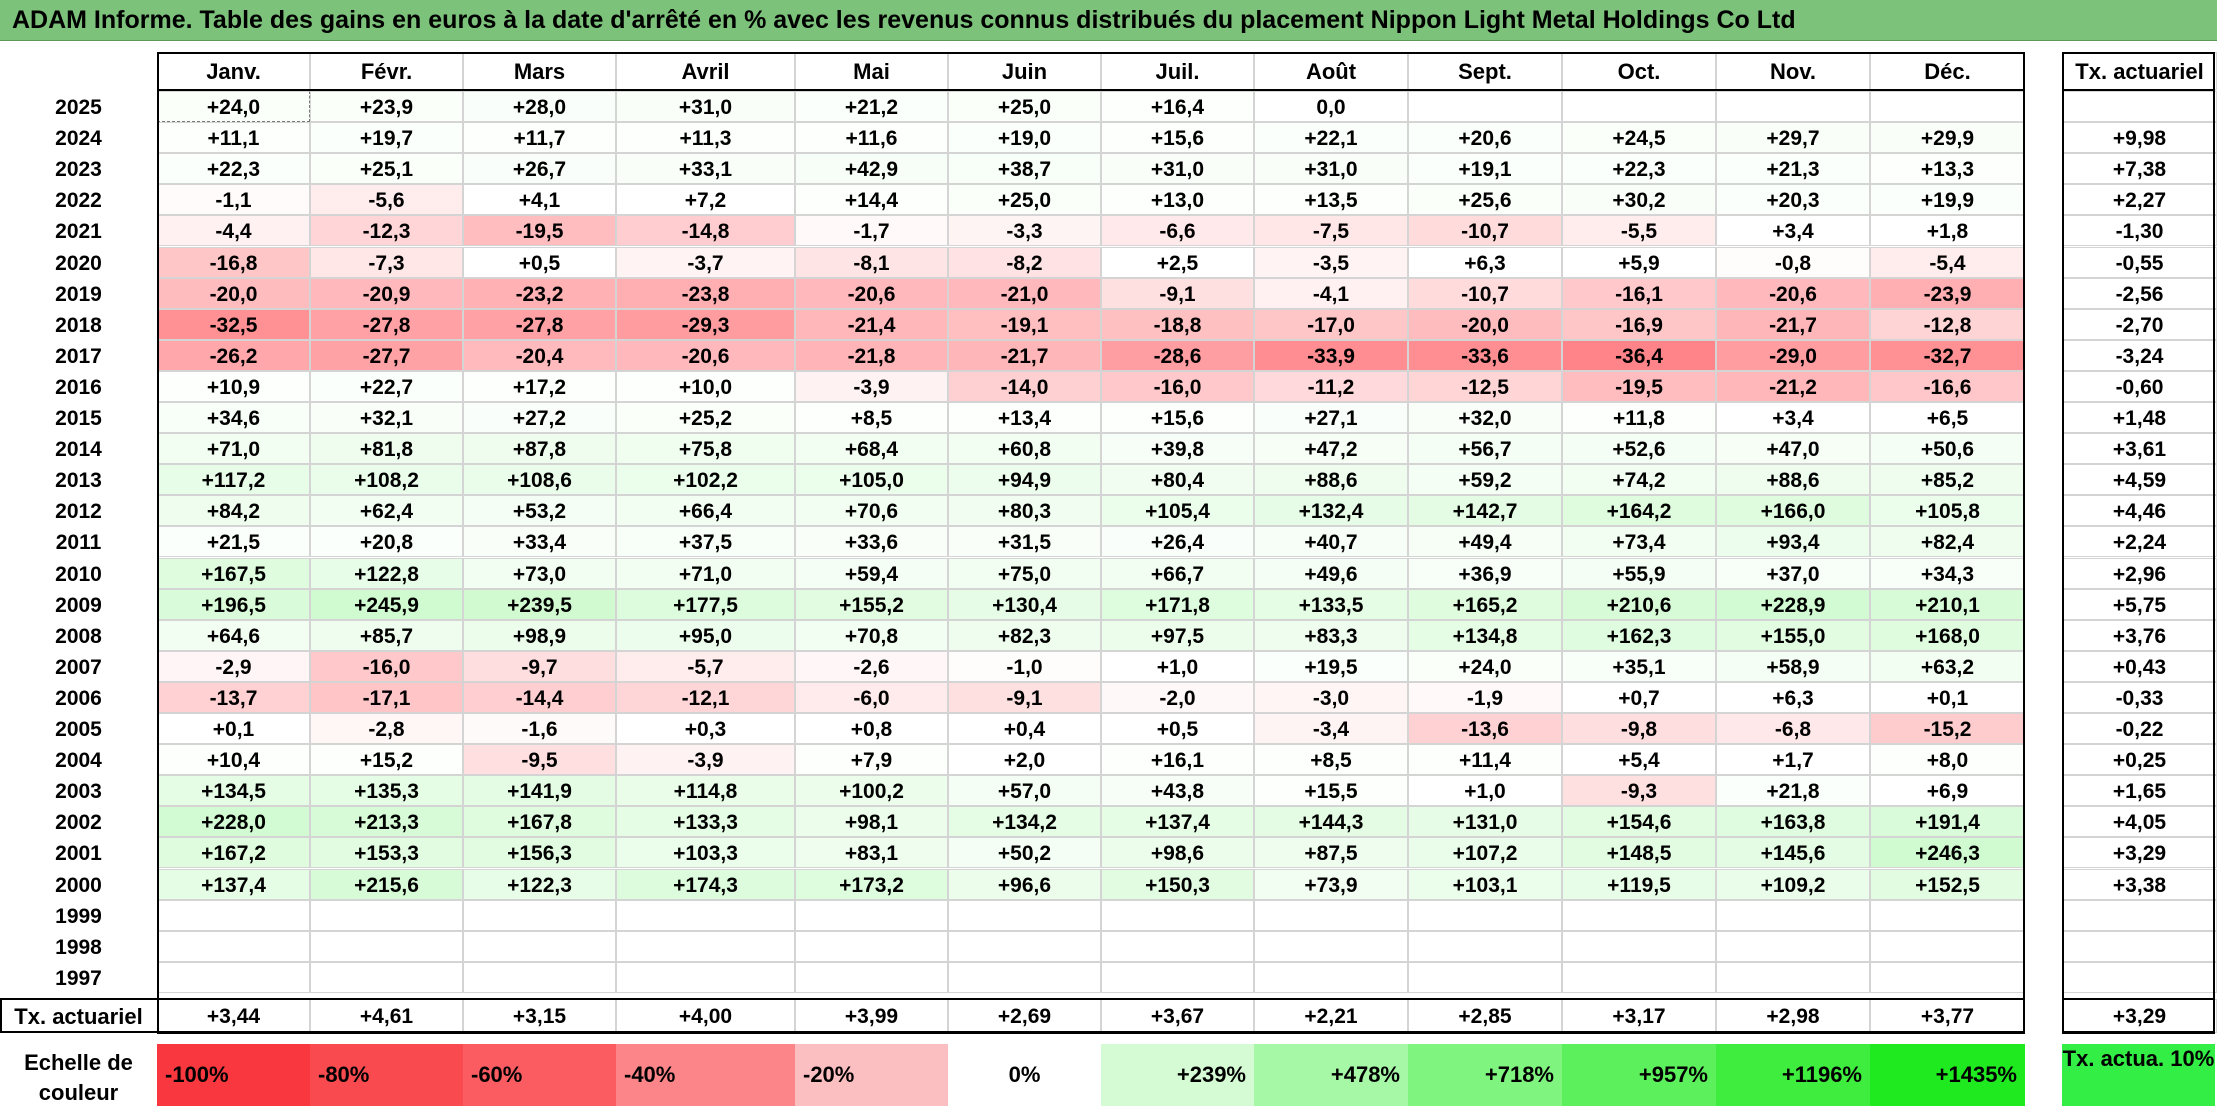 The height and width of the screenshot is (1106, 2217). I want to click on rate-cell: +1,48, so click(2139, 418).